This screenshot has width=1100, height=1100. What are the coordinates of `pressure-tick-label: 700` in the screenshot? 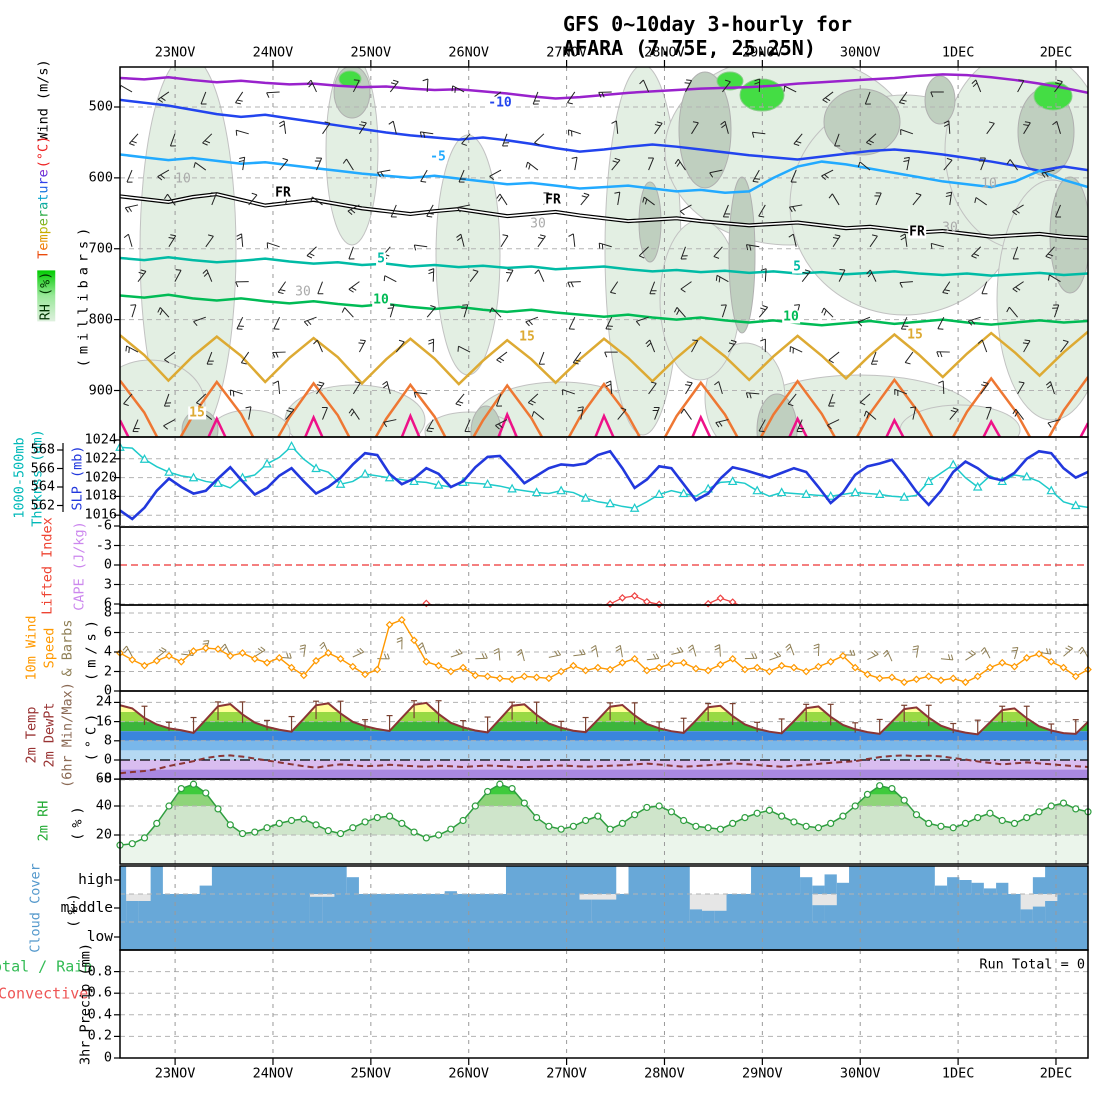 It's located at (100, 248).